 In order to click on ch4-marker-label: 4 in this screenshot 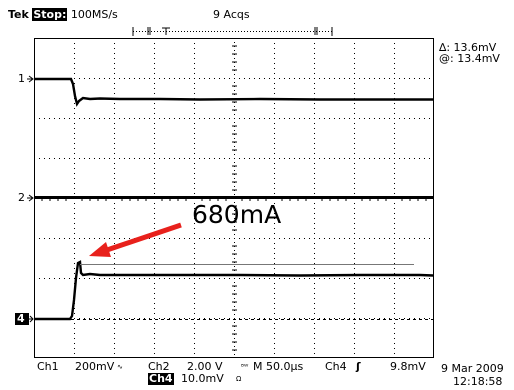, I will do `click(21, 318)`.